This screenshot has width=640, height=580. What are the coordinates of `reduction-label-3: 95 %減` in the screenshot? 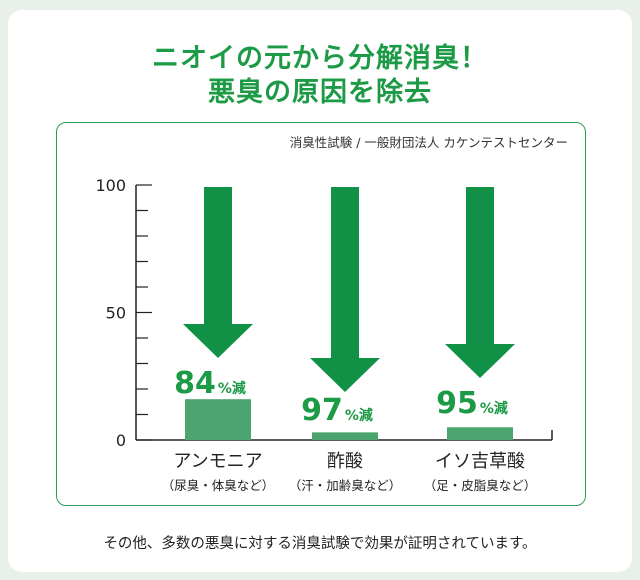 It's located at (472, 403).